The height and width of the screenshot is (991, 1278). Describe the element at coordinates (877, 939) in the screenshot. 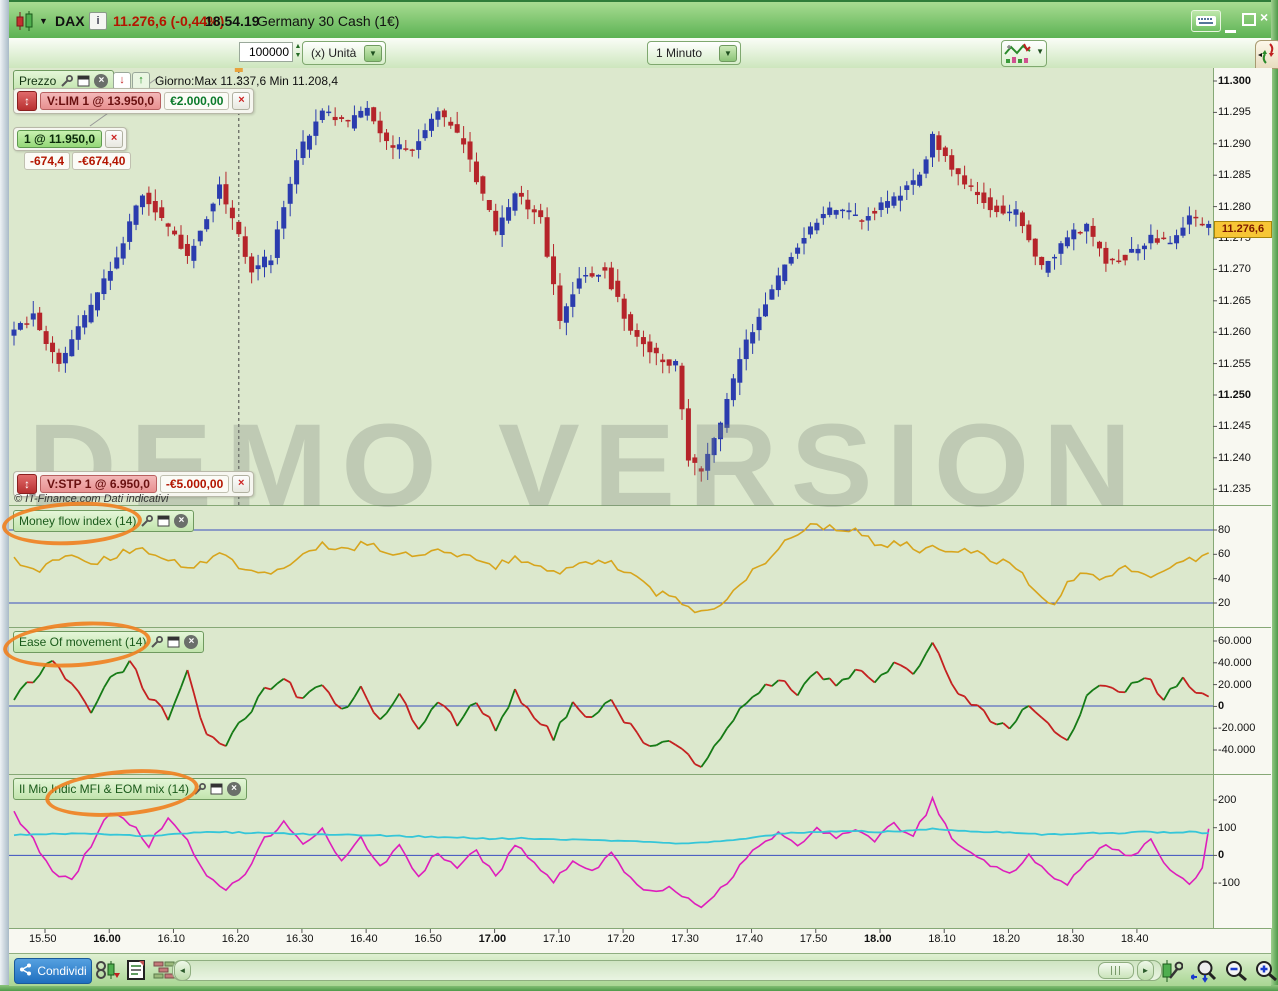

I see `axis-label: 18.00` at that location.